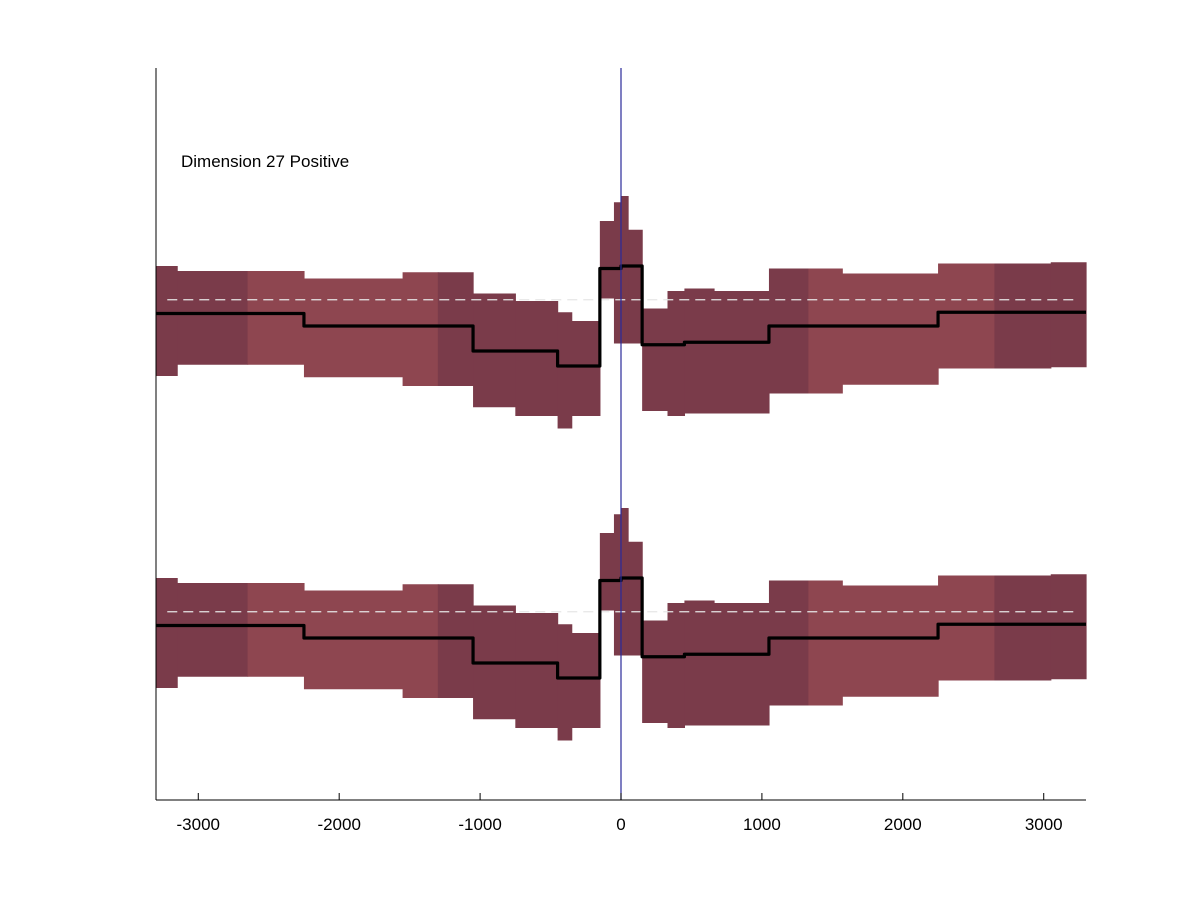 The height and width of the screenshot is (900, 1200). Describe the element at coordinates (1044, 824) in the screenshot. I see `x-tick-label: 3000` at that location.